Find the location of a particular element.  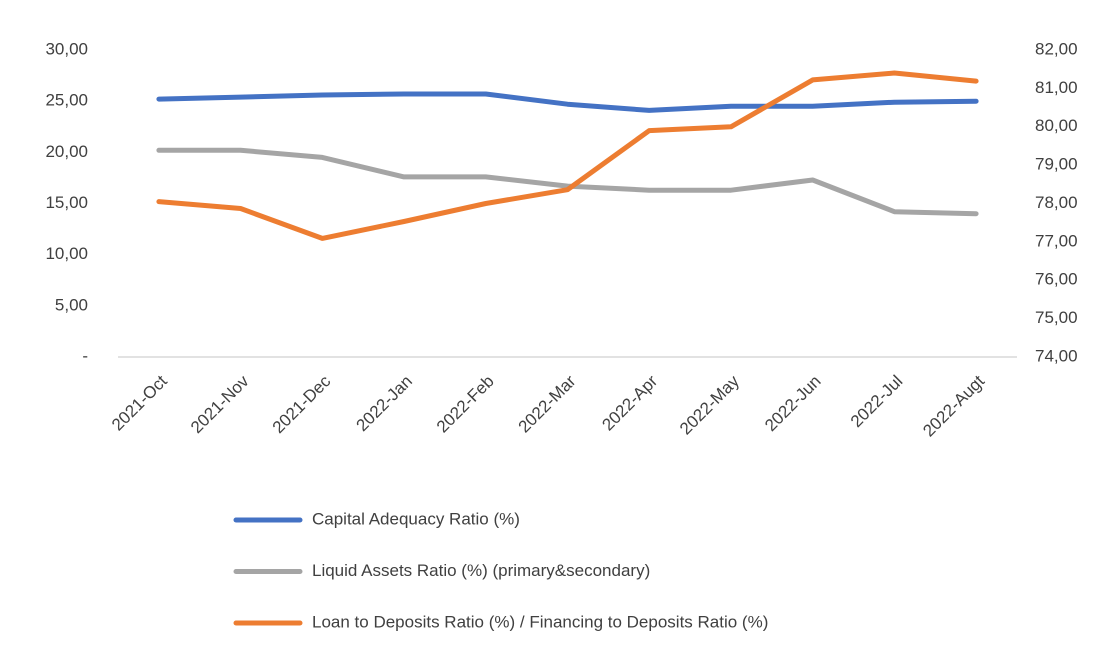

y-tick-label: 20,00 is located at coordinates (66, 151).